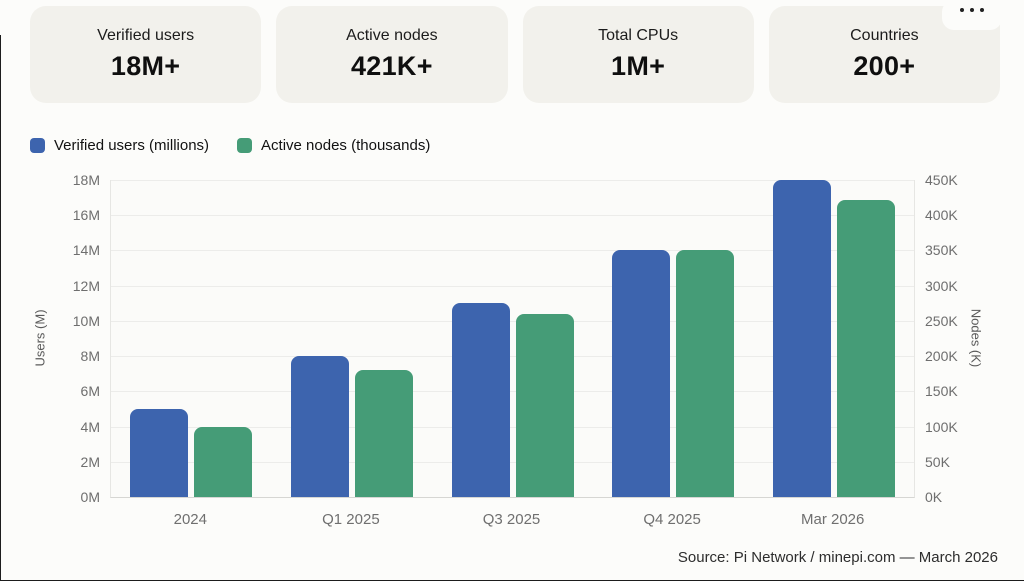 This screenshot has width=1024, height=581. Describe the element at coordinates (132, 145) in the screenshot. I see `legend-label: Verified users (millions)` at that location.